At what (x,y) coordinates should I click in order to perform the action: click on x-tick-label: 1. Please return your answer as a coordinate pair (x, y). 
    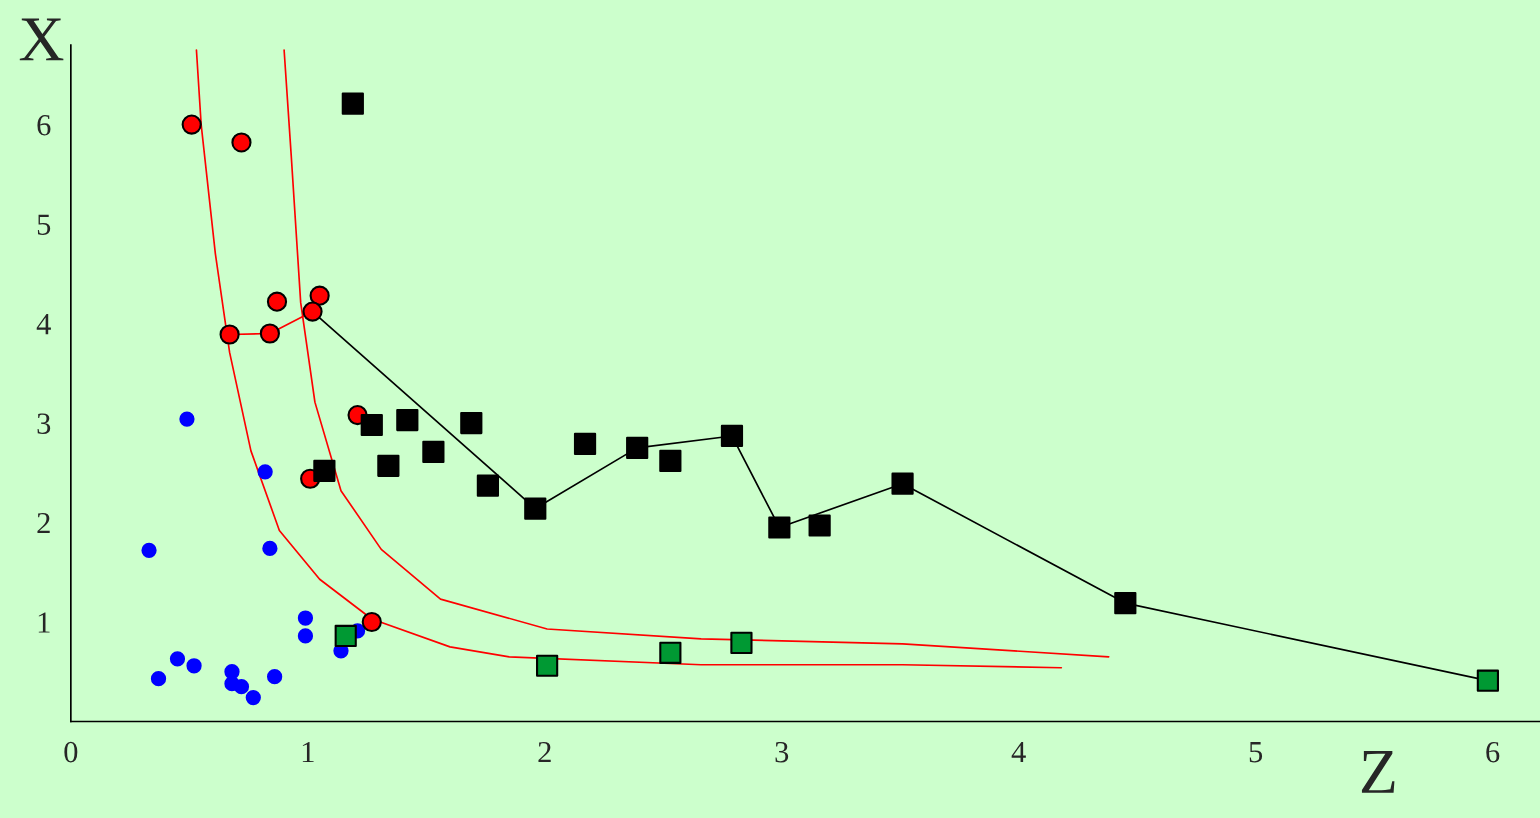
    Looking at the image, I should click on (308, 752).